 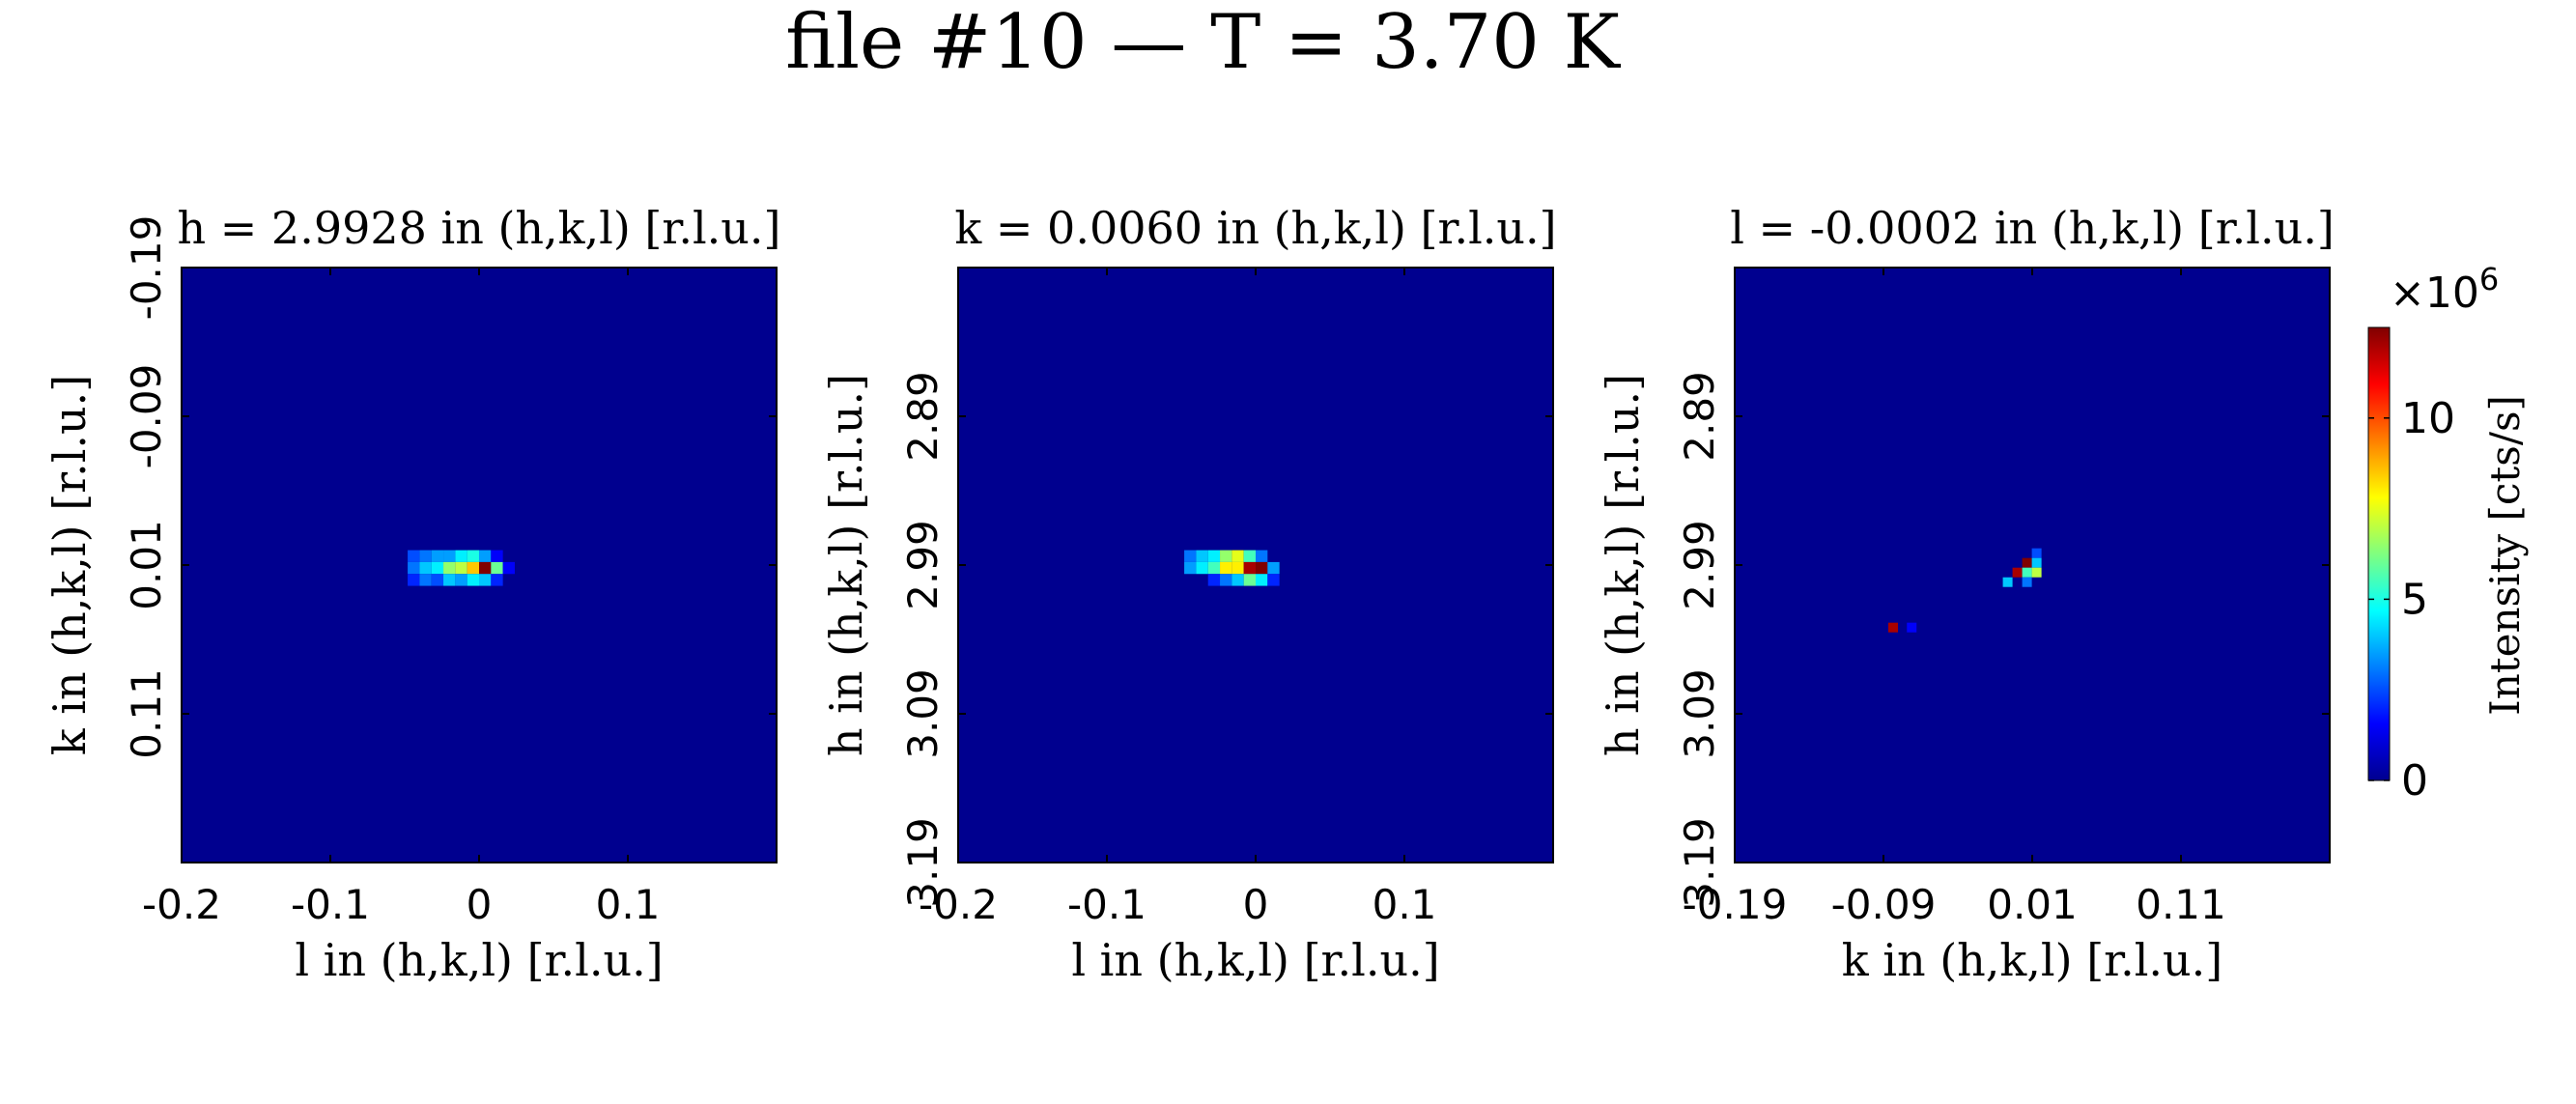 What do you see at coordinates (146, 416) in the screenshot?
I see `y-tick-label: -0.09` at bounding box center [146, 416].